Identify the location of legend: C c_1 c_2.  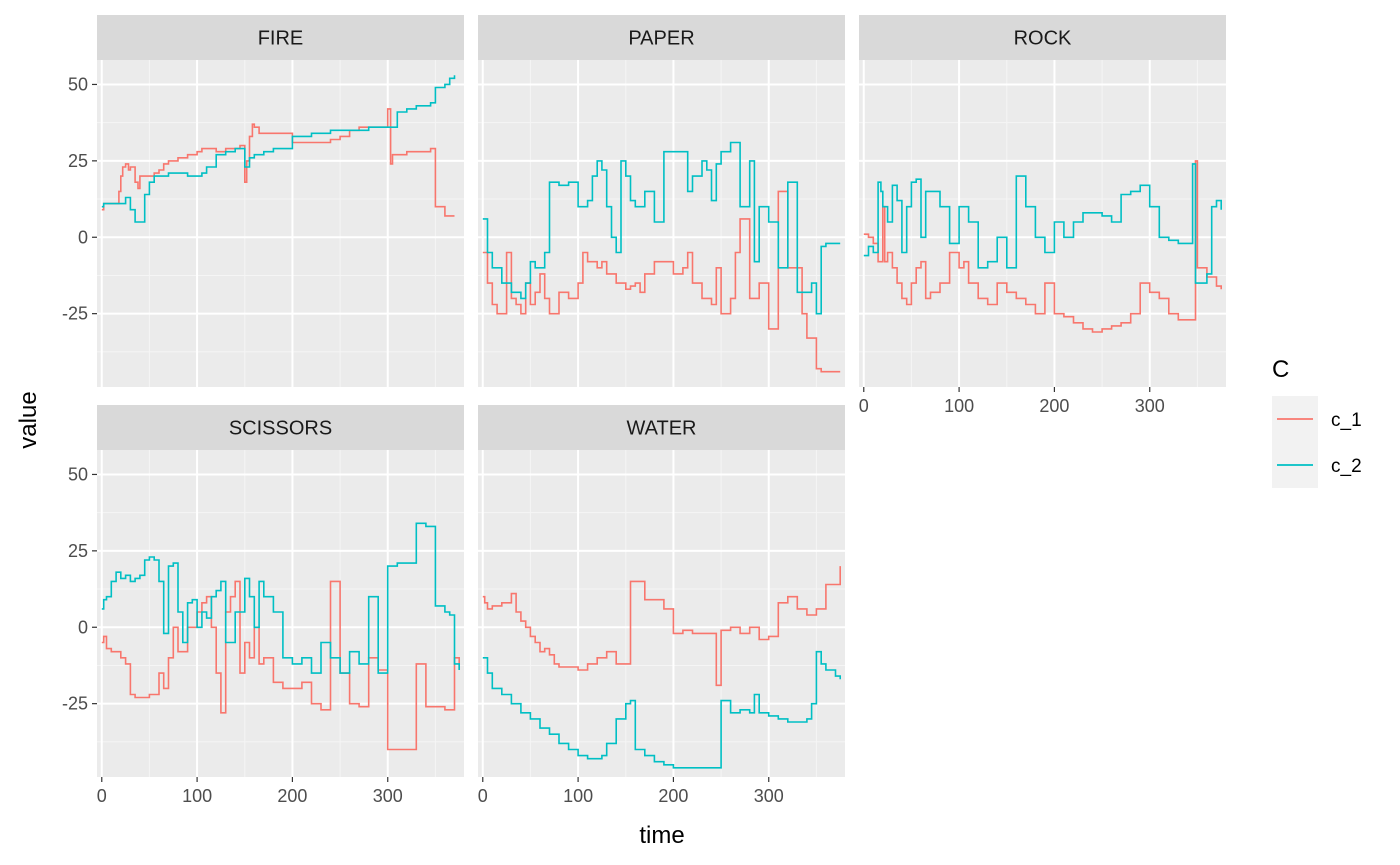
(1317, 422).